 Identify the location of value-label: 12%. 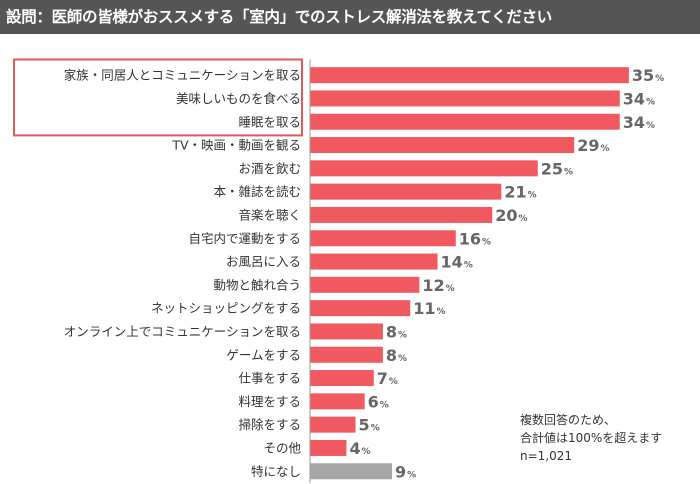
(438, 285).